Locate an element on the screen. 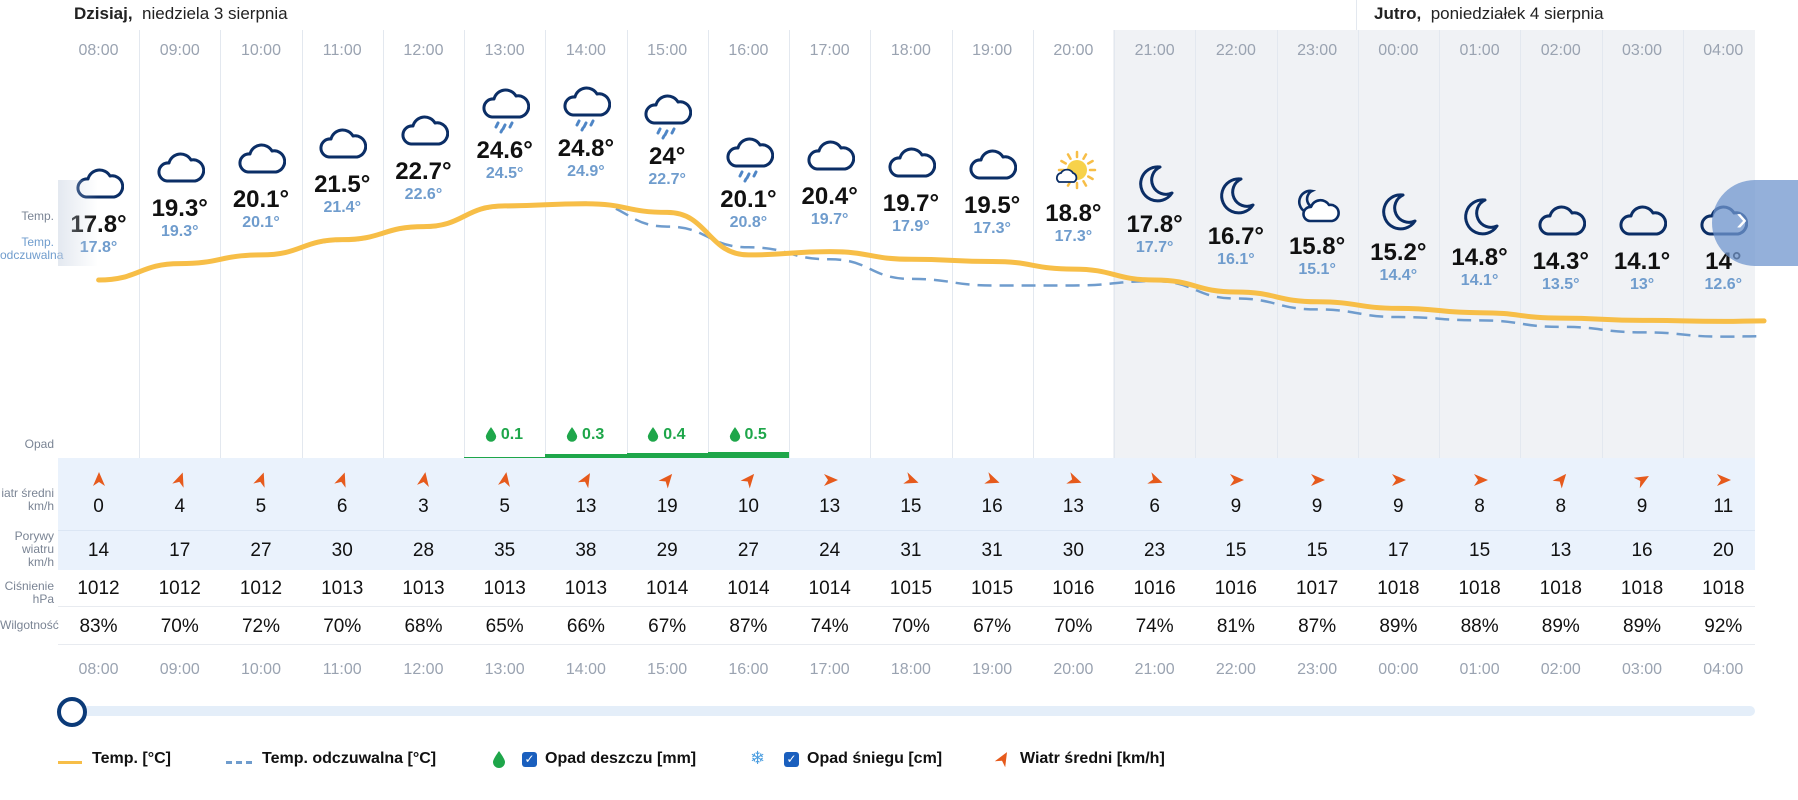  hour-time-top: 19:00 is located at coordinates (992, 50).